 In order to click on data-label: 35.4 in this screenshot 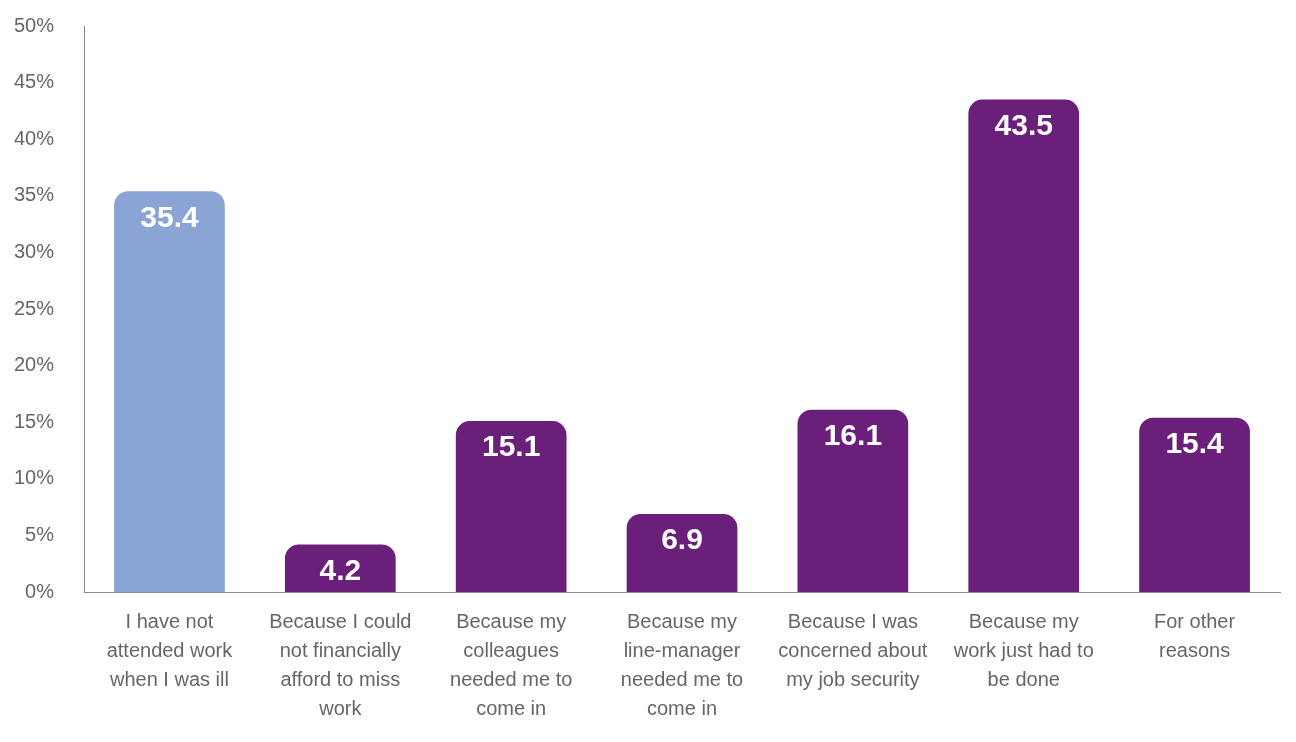, I will do `click(169, 216)`.